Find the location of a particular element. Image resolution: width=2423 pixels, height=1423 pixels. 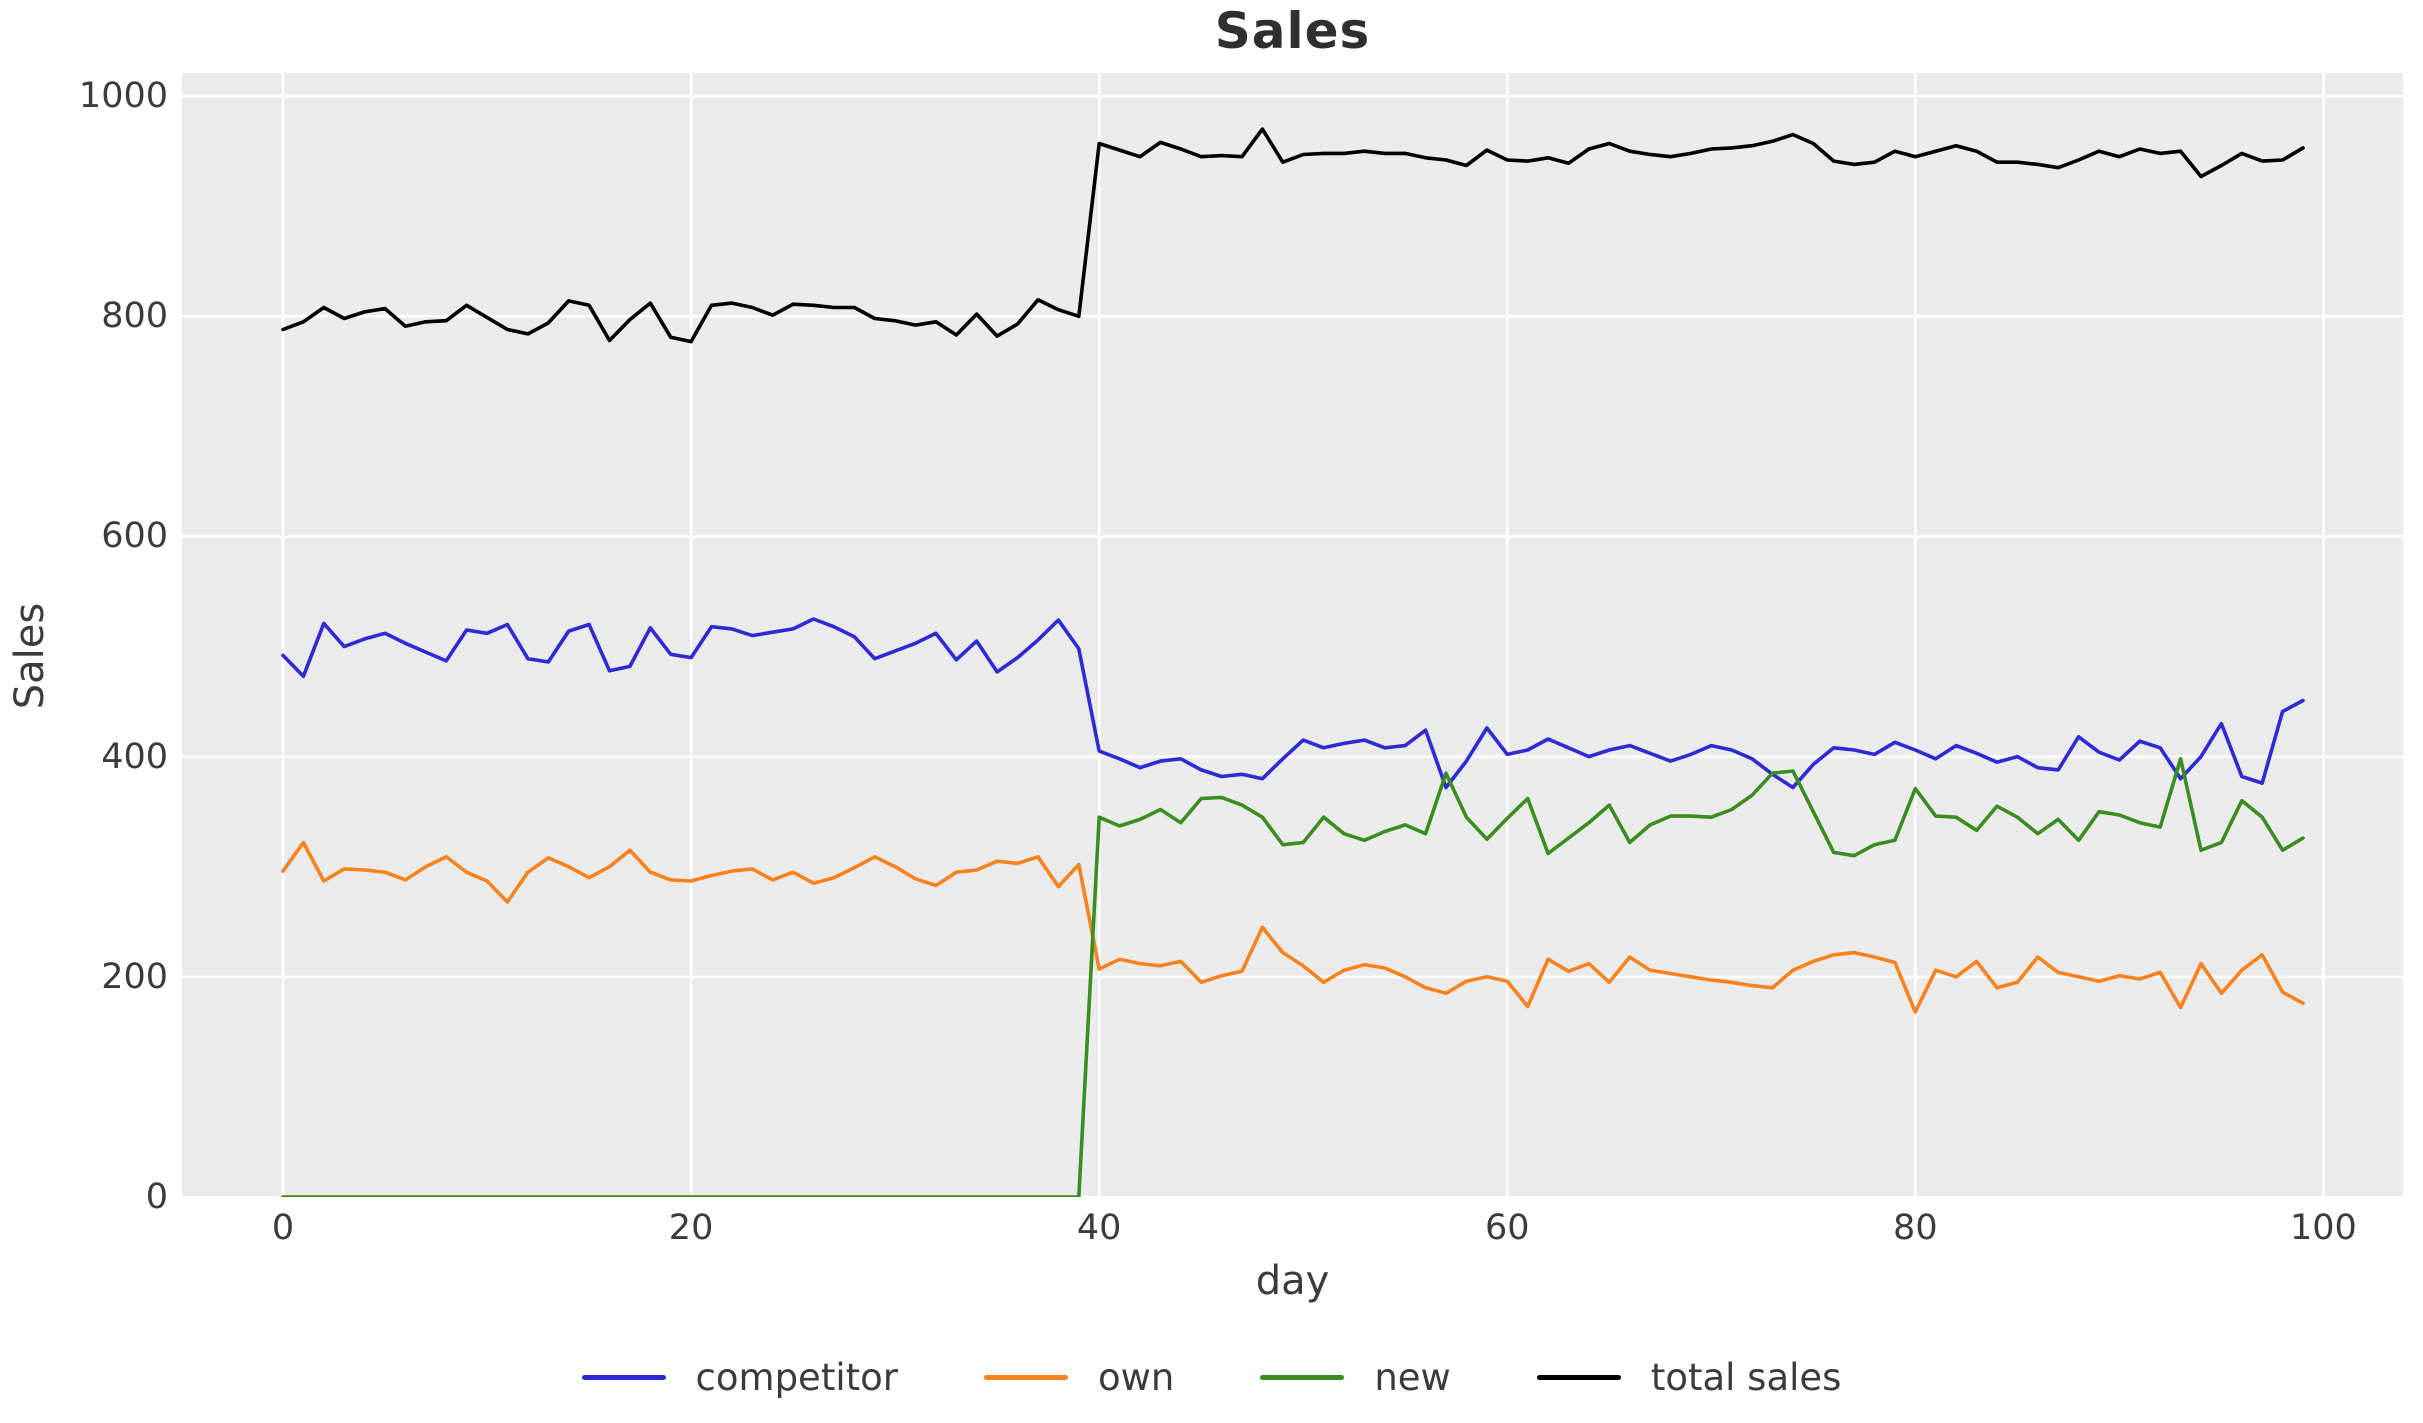

series-line-own is located at coordinates (1293, 927).